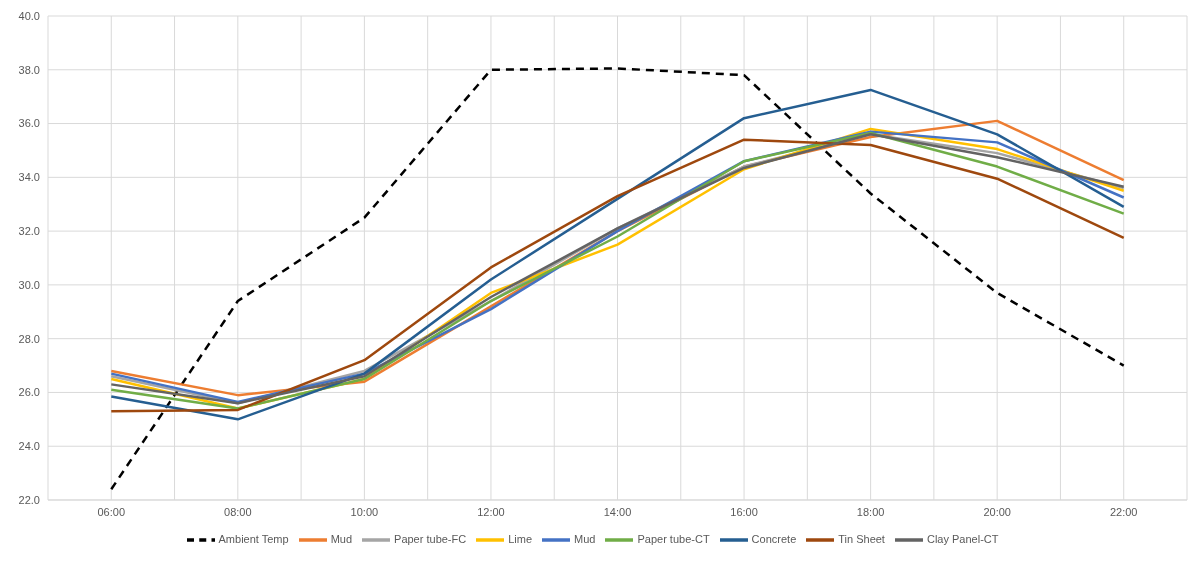 The image size is (1199, 566). What do you see at coordinates (673, 538) in the screenshot?
I see `legend-label: Paper tube-CT` at bounding box center [673, 538].